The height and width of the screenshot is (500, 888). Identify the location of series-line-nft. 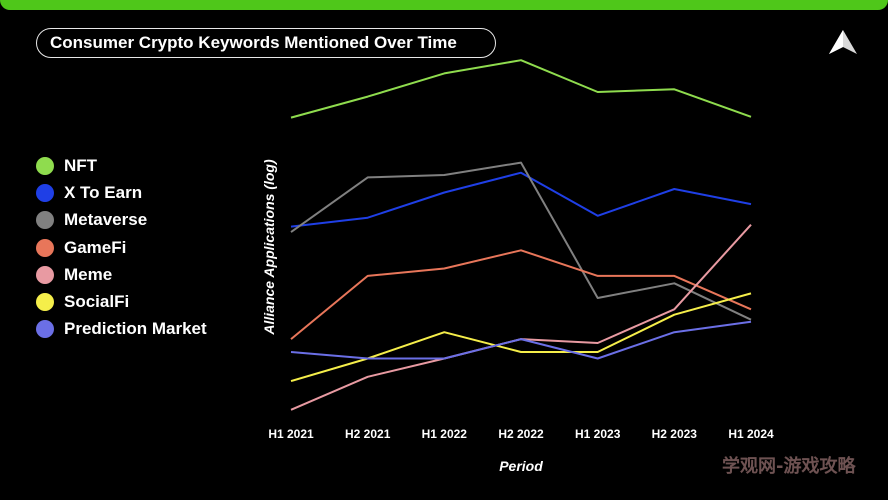
(521, 89).